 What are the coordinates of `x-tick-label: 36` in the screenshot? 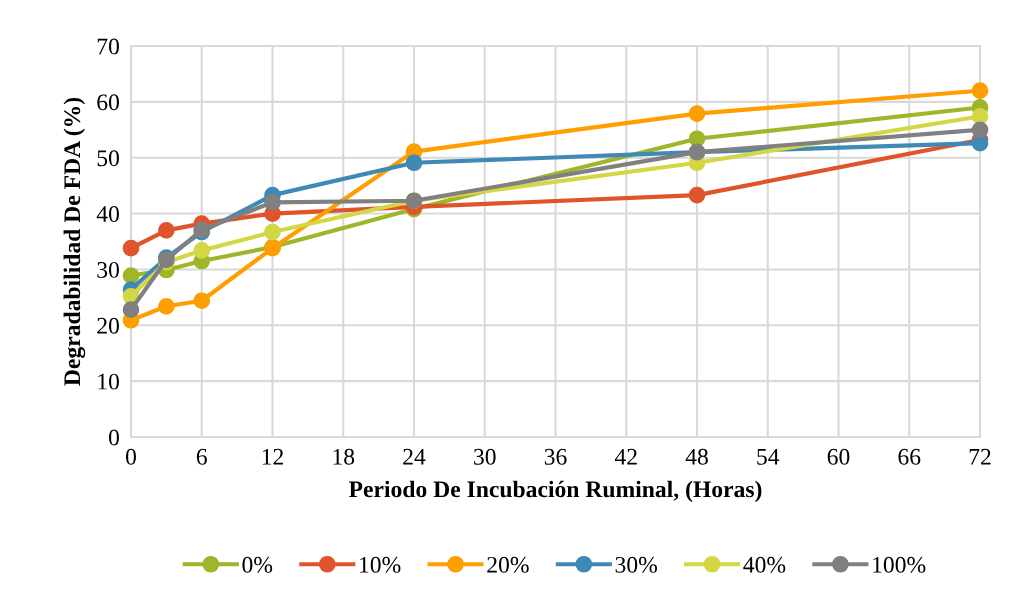 It's located at (555, 456).